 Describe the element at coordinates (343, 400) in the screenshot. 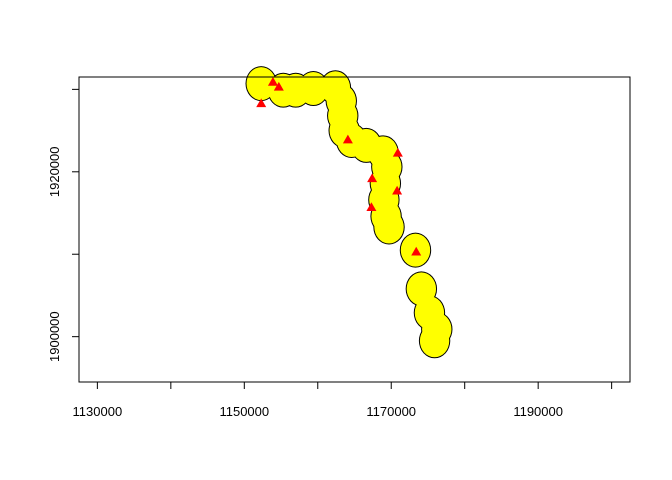

I see `x-axis: 1130000 1150000 1170000 1190000` at that location.